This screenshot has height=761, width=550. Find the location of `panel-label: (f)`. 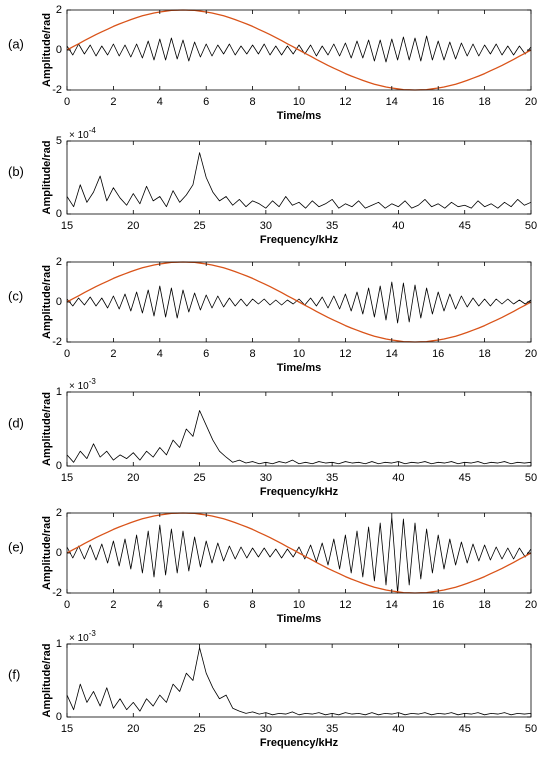

panel-label: (f) is located at coordinates (14, 674).